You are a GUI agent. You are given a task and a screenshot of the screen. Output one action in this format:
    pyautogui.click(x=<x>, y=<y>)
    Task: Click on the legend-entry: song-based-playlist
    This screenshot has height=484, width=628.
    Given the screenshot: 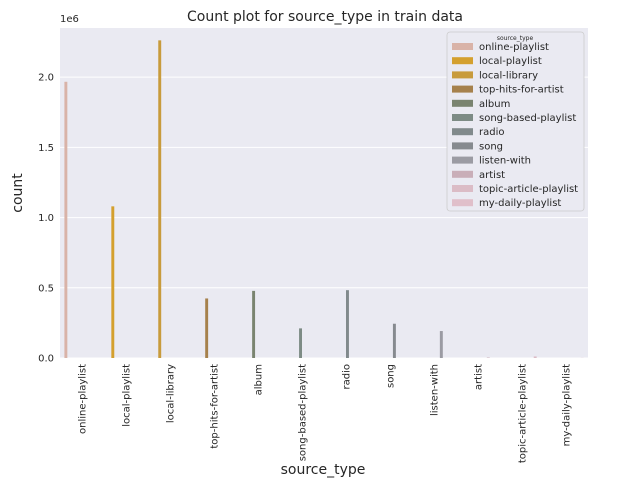 What is the action you would take?
    pyautogui.click(x=527, y=118)
    